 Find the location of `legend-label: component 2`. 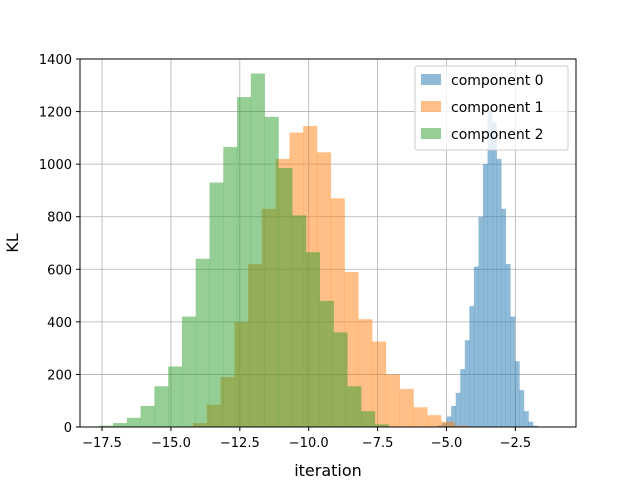

legend-label: component 2 is located at coordinates (497, 135).